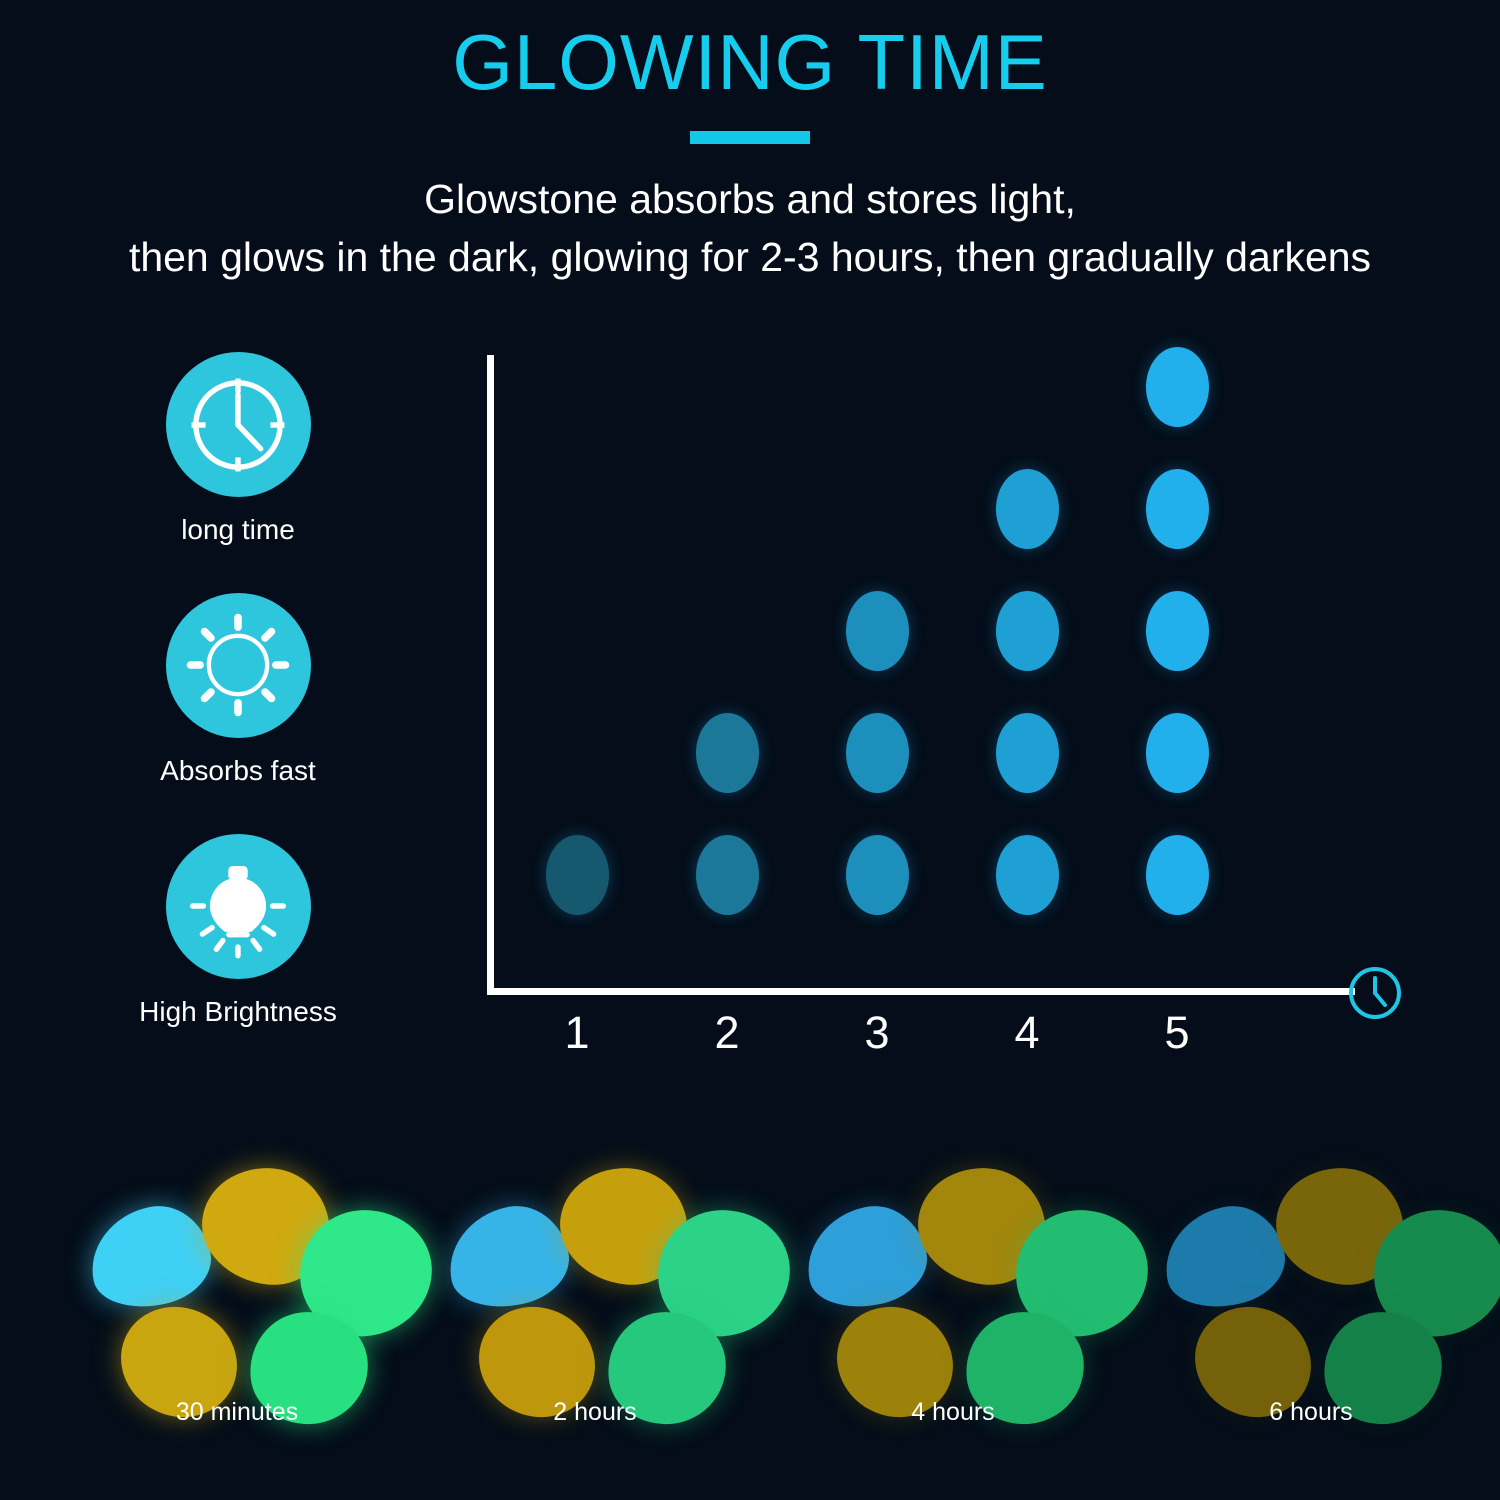 Image resolution: width=1500 pixels, height=1500 pixels. Describe the element at coordinates (750, 137) in the screenshot. I see `title-accent-bar` at that location.